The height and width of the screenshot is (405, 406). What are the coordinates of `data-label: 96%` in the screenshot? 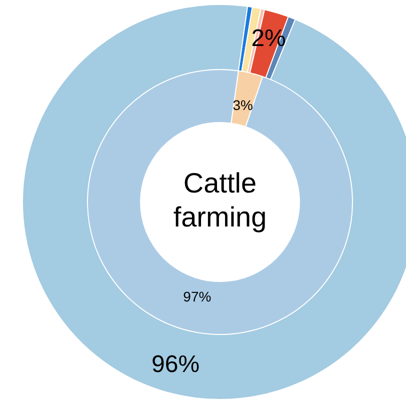 It's located at (176, 364).